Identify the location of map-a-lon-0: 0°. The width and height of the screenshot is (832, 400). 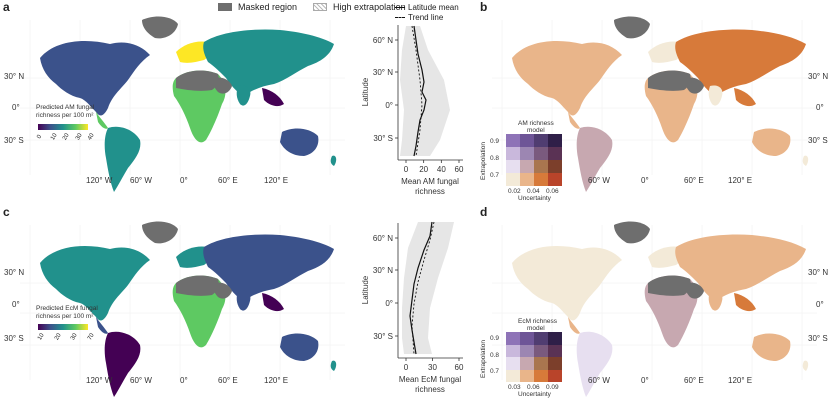
(184, 180).